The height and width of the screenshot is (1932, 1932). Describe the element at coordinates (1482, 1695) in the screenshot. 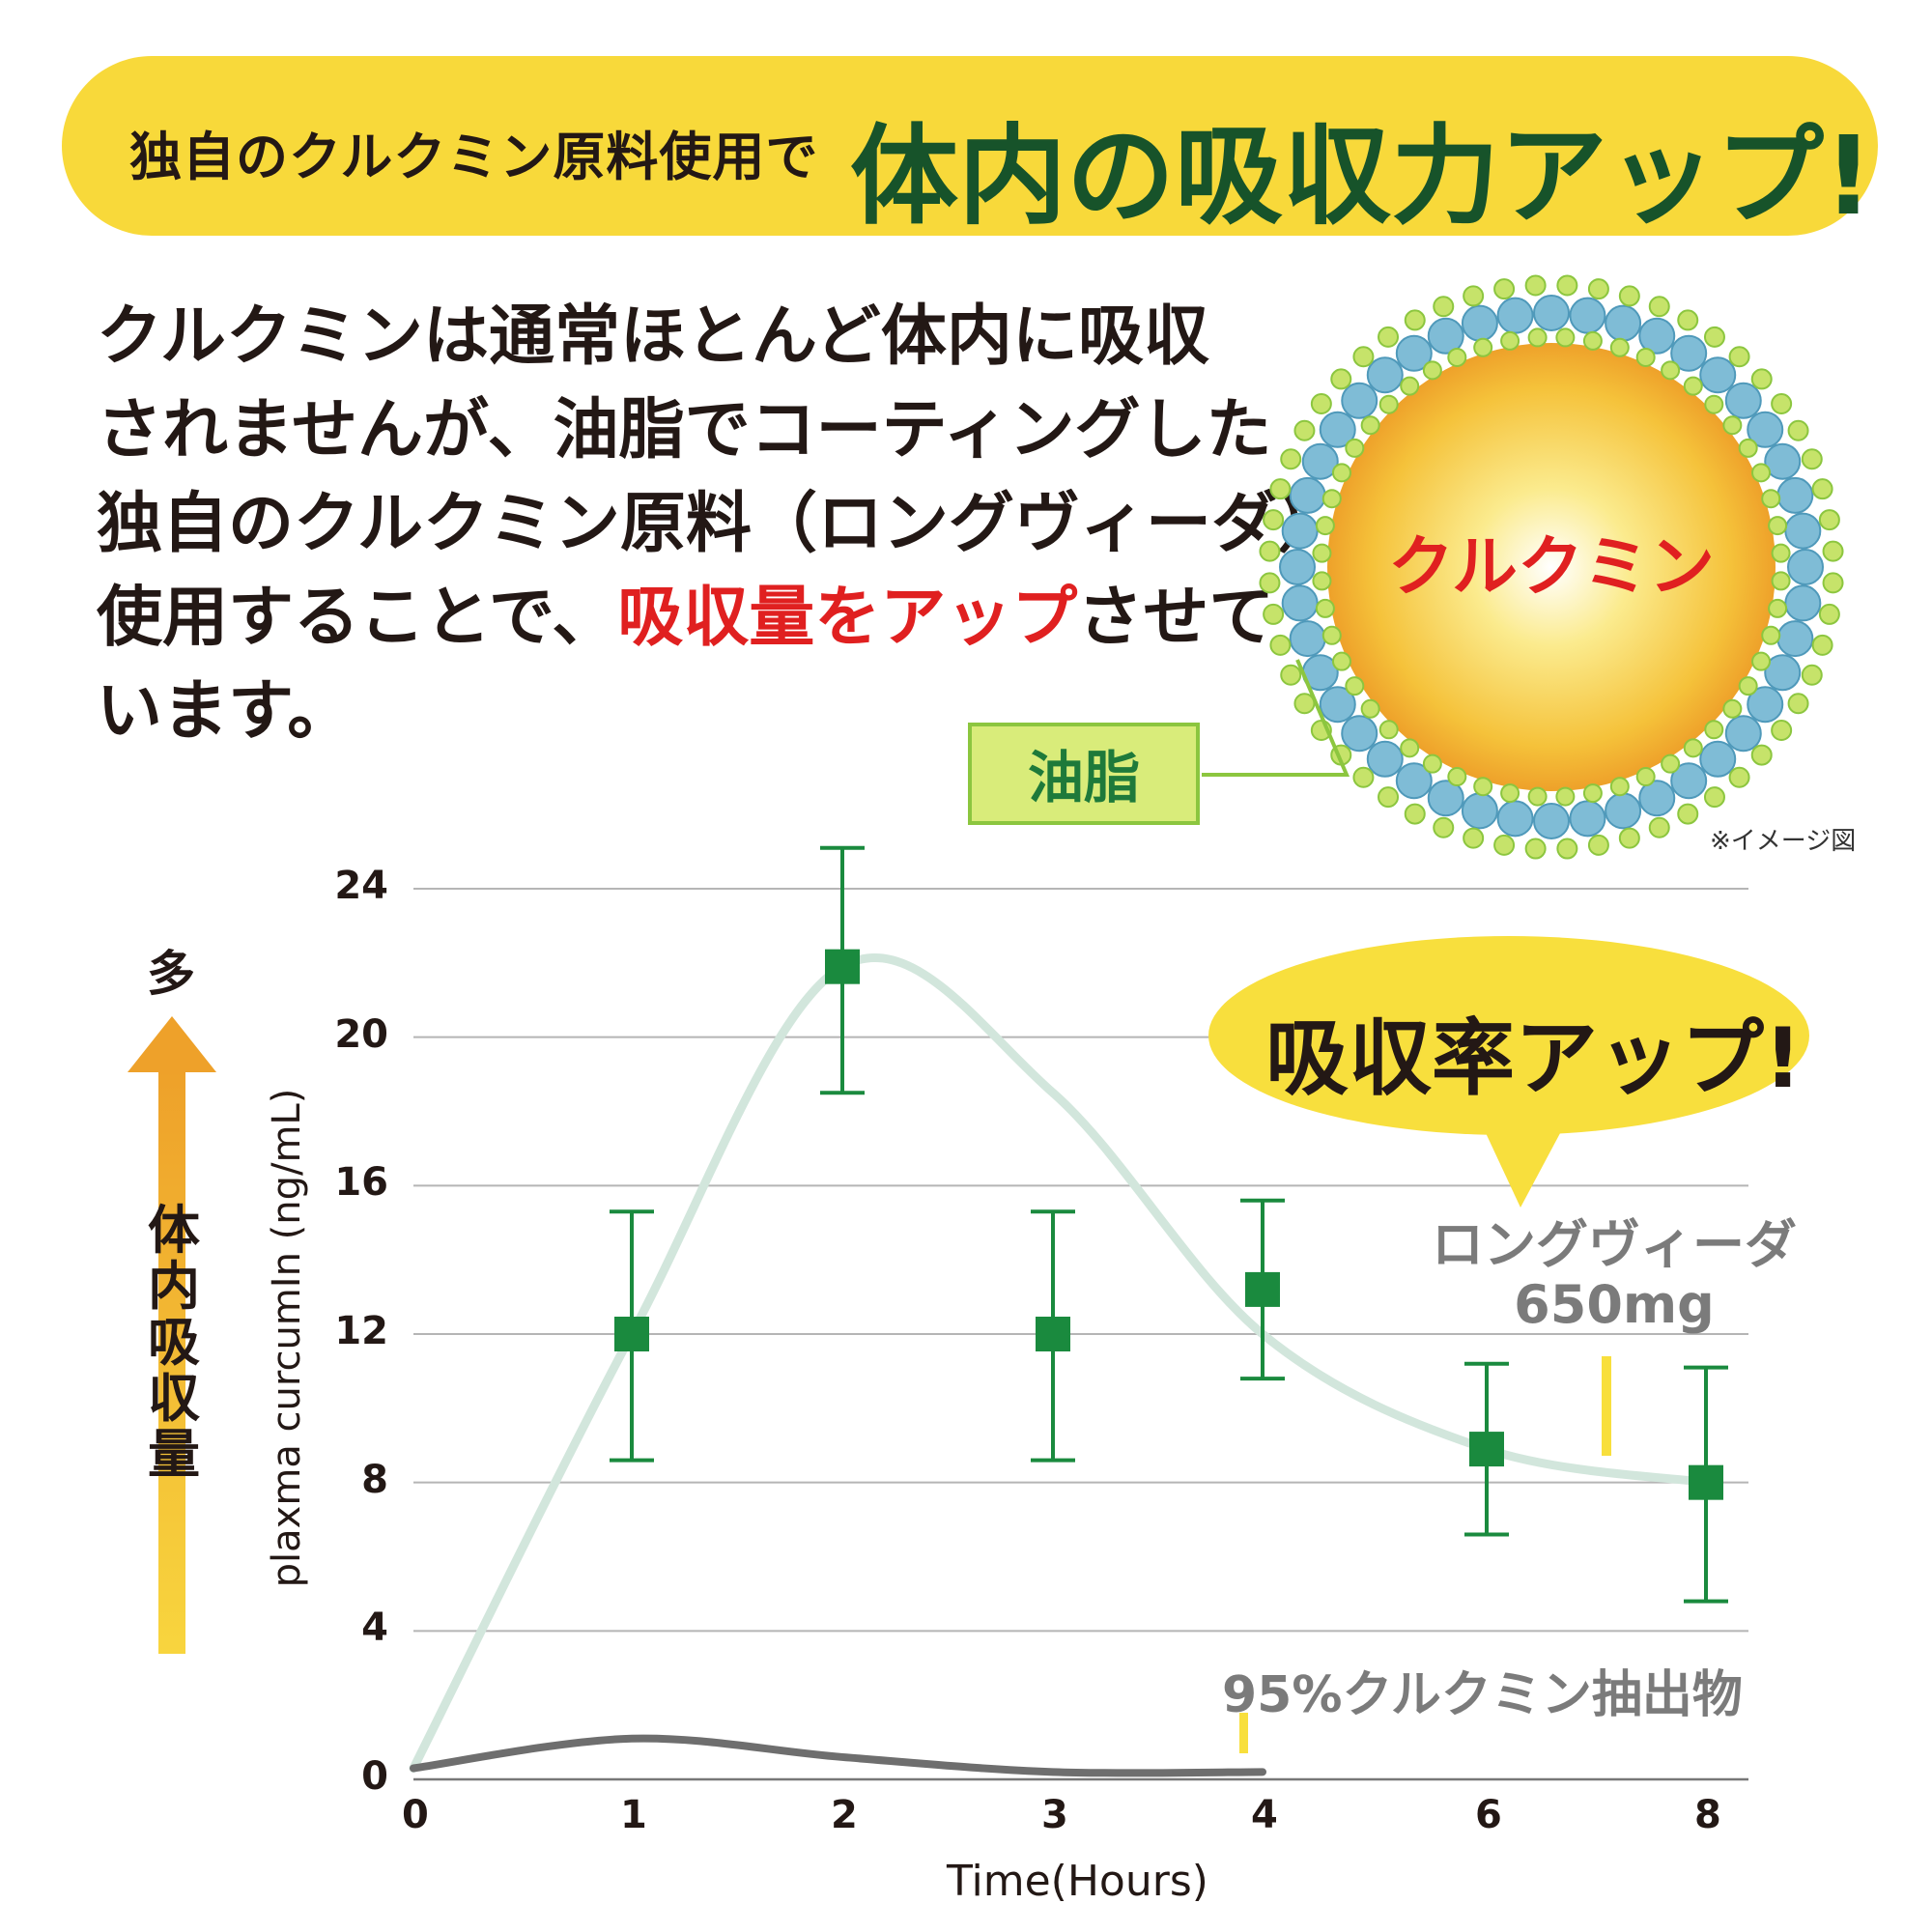

I see `extract-label: 95%クルクミン抽出物` at that location.